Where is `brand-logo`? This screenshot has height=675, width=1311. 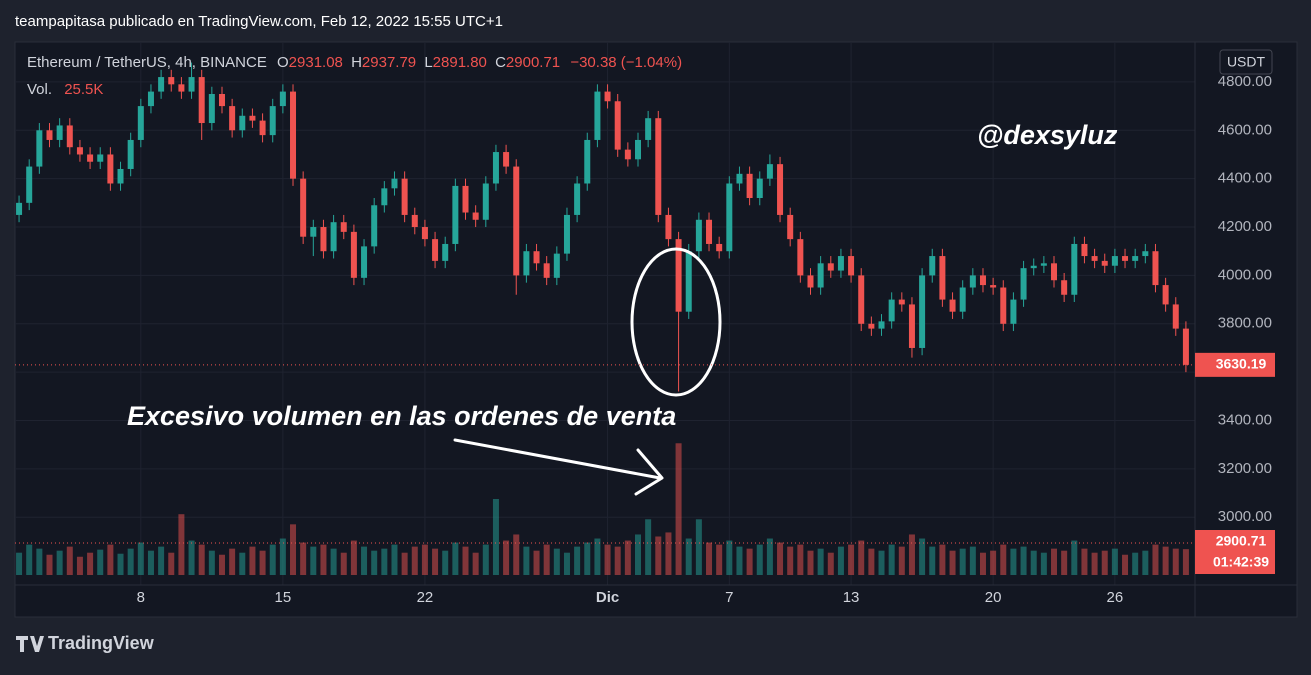 brand-logo is located at coordinates (30, 644).